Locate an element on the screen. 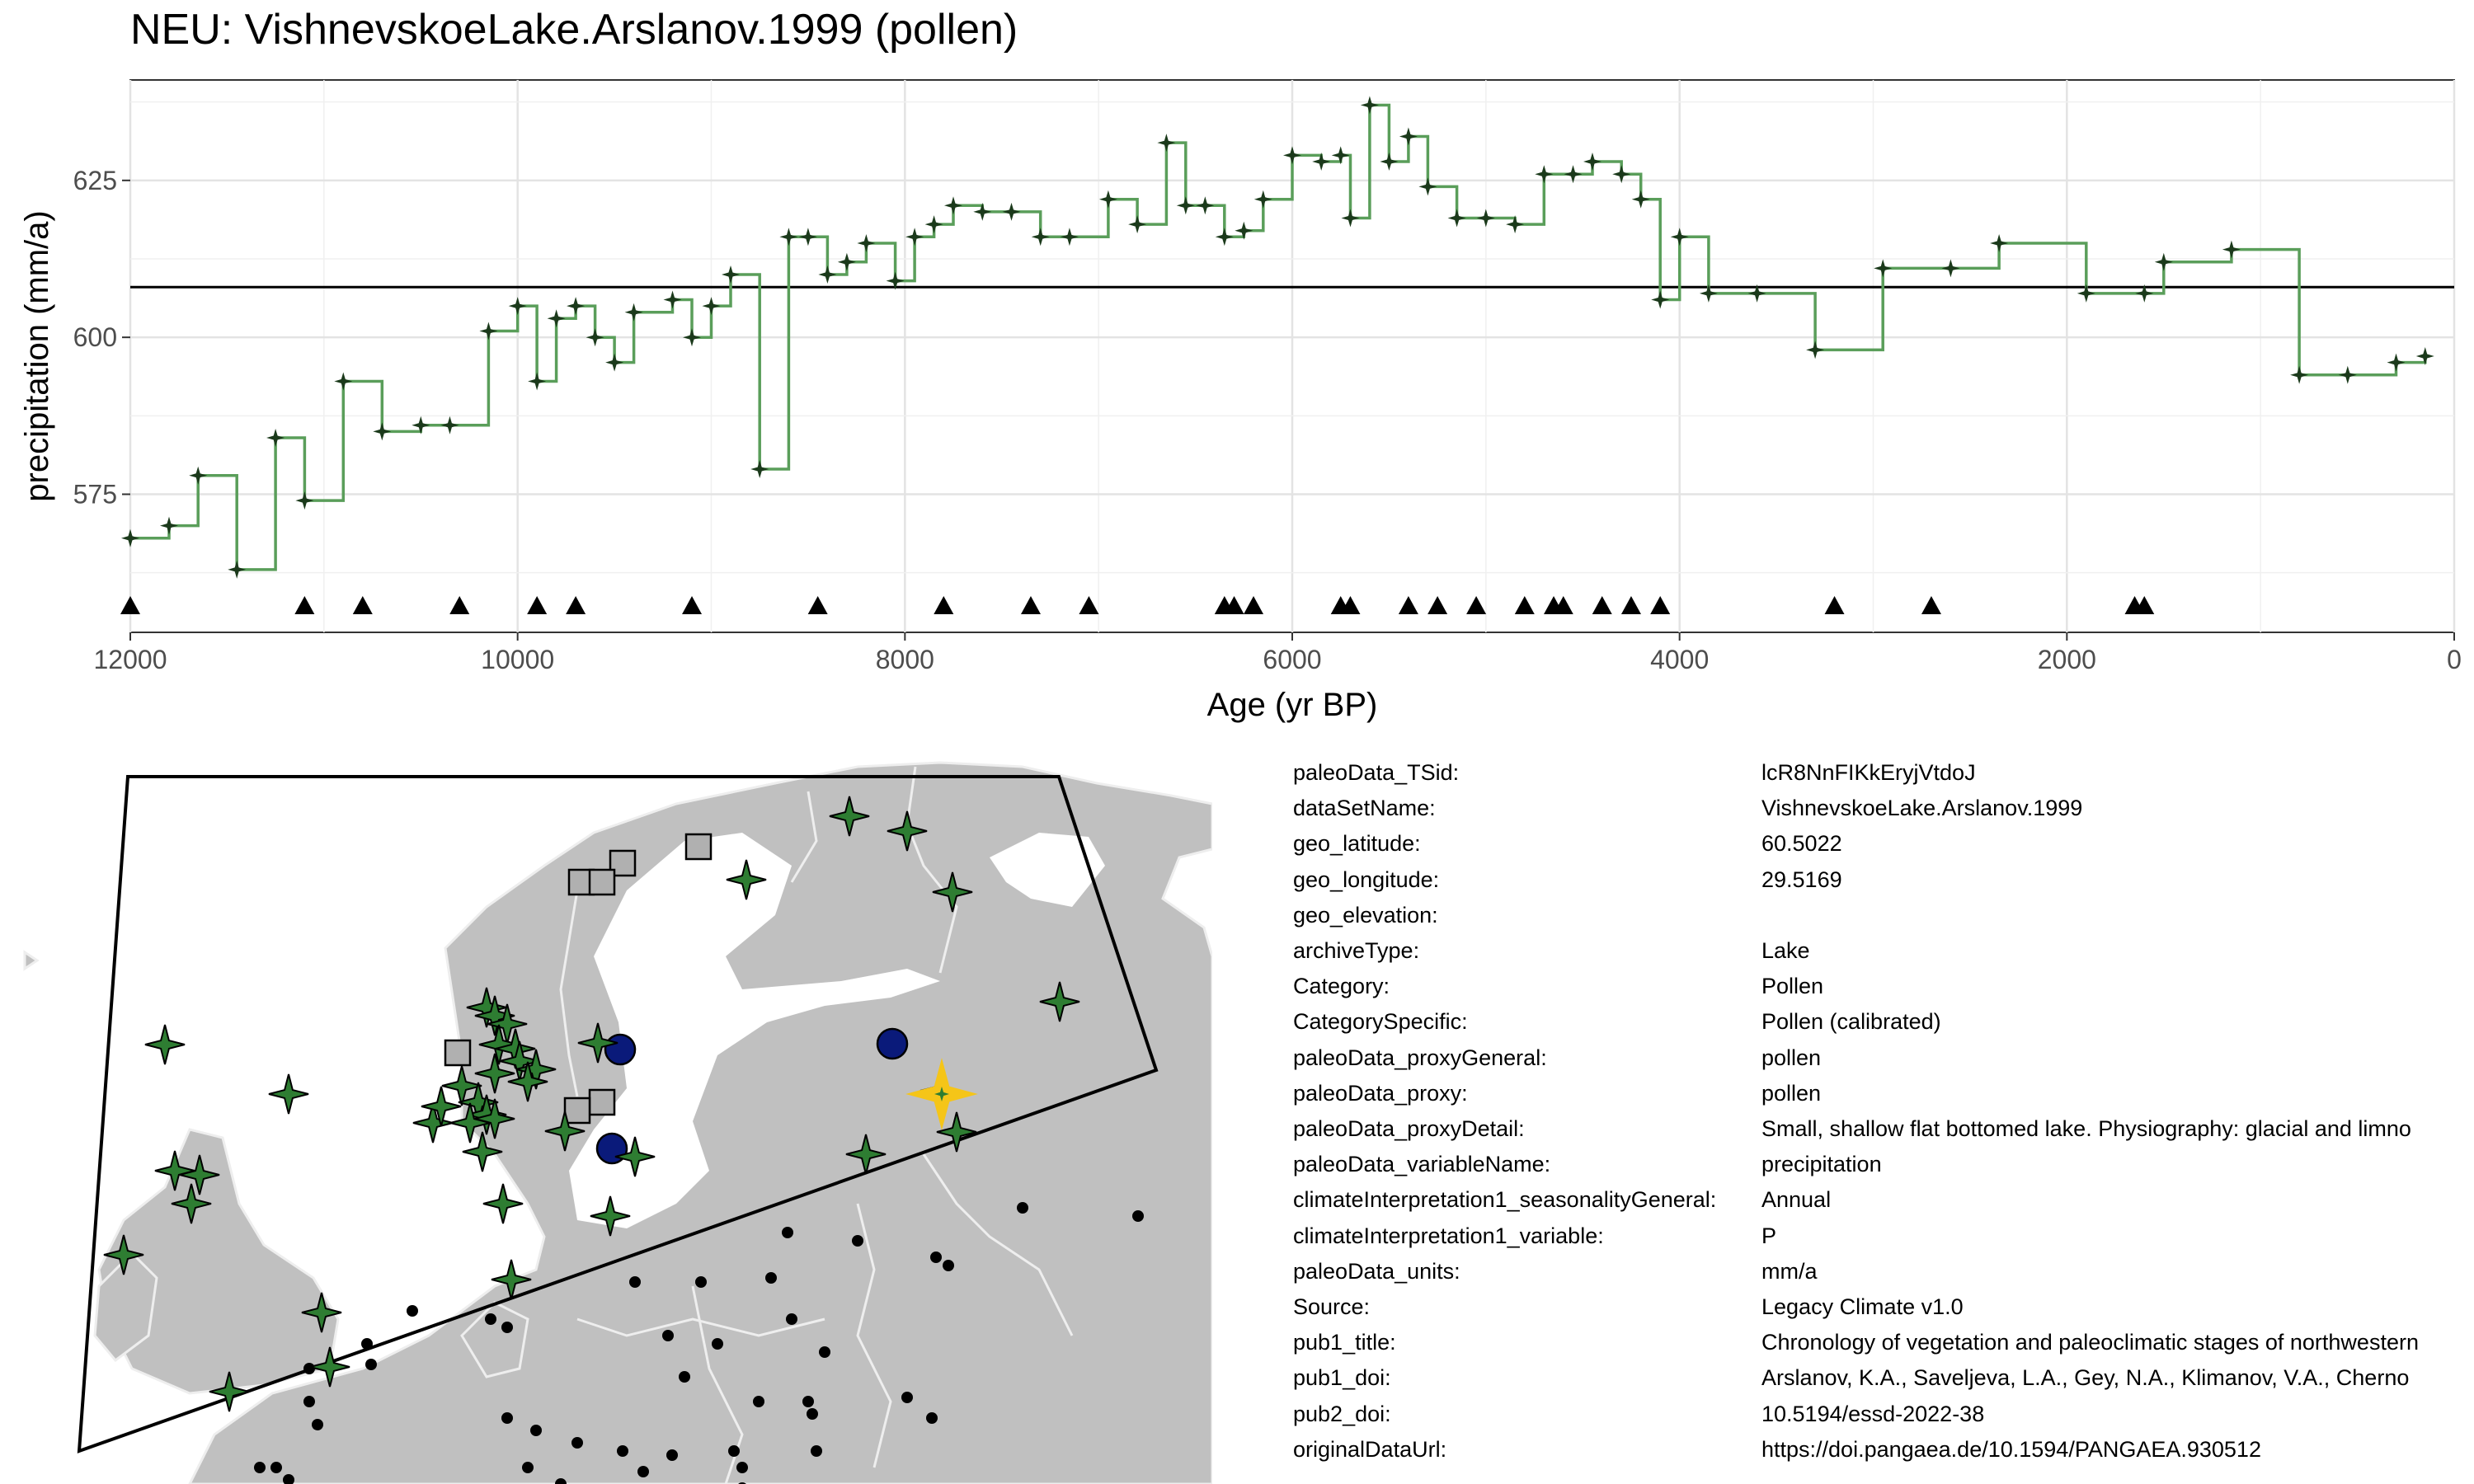 Image resolution: width=2474 pixels, height=1484 pixels. y-axis-ticks: 575 600 625 is located at coordinates (101, 338).